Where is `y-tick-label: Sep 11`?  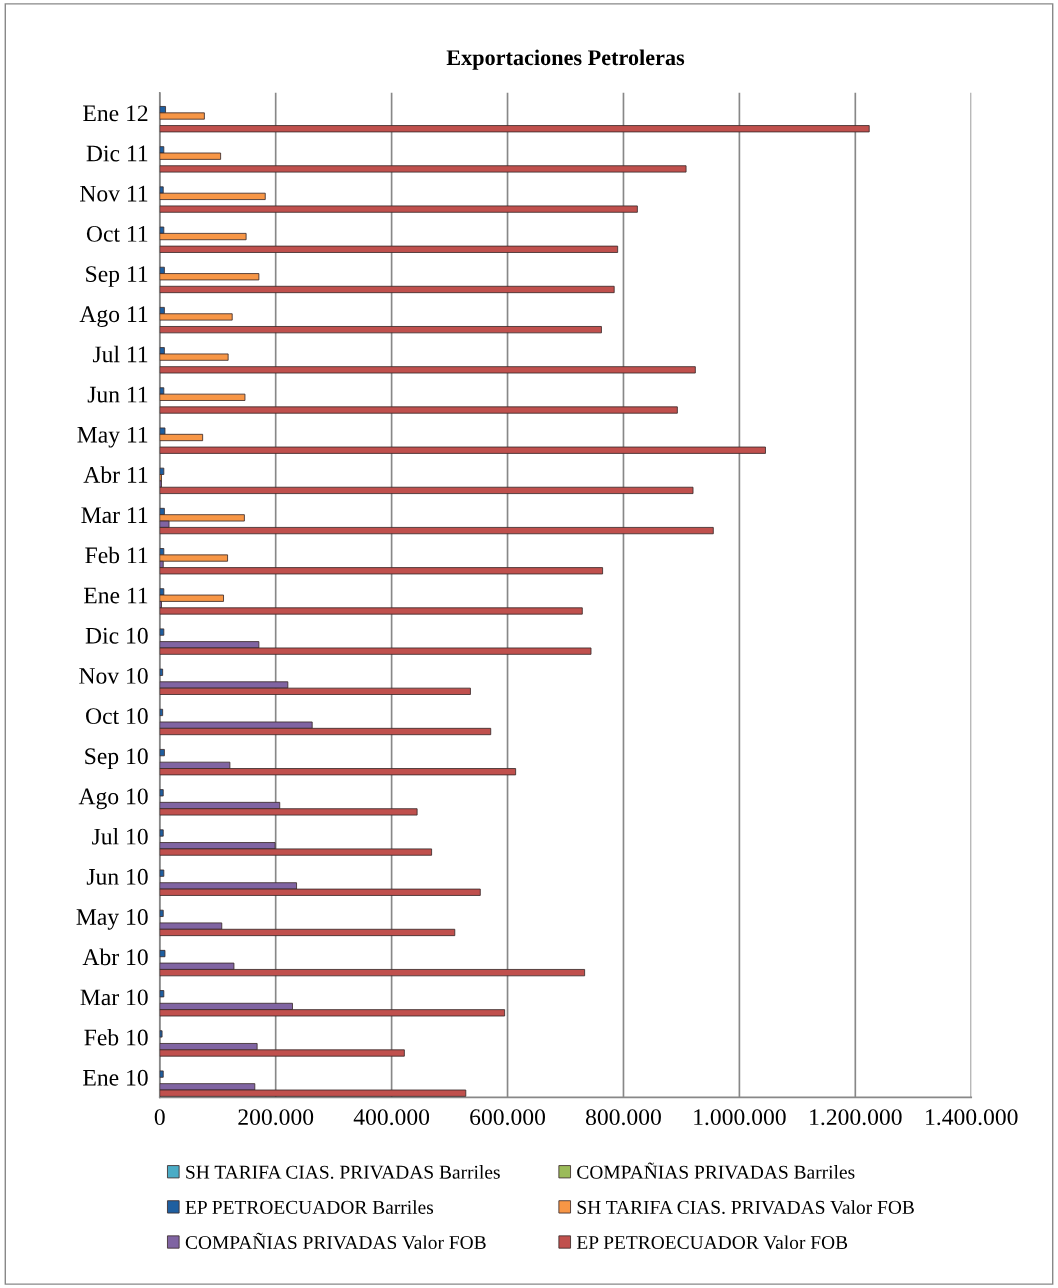 y-tick-label: Sep 11 is located at coordinates (117, 276).